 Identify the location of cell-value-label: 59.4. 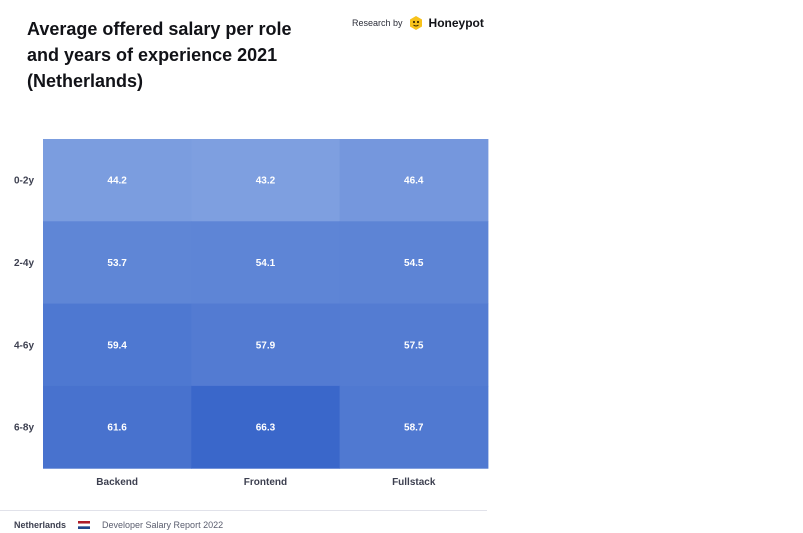
(117, 345).